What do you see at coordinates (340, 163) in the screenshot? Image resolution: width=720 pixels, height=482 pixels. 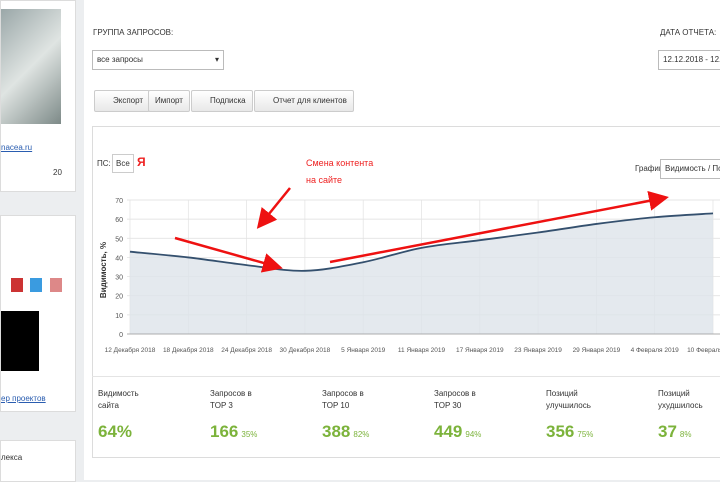 I see `annotation: Смена контента` at bounding box center [340, 163].